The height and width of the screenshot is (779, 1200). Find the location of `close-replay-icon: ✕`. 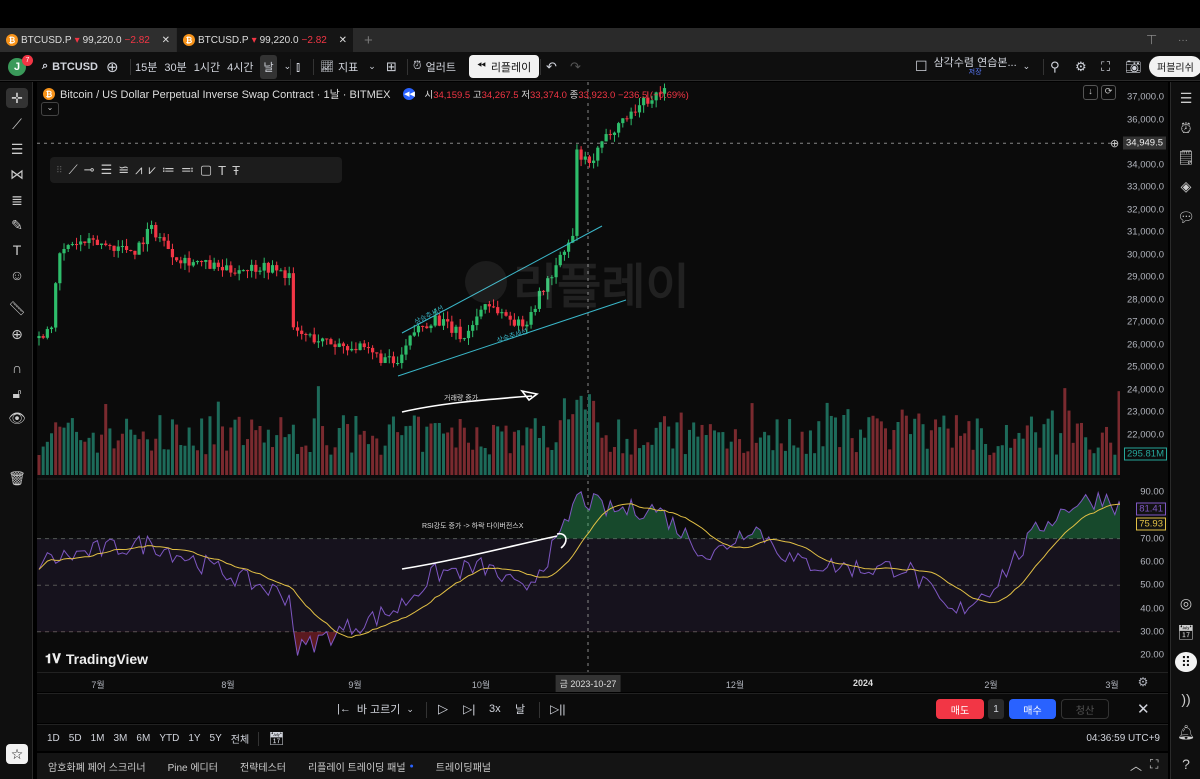

close-replay-icon: ✕ is located at coordinates (1143, 709).